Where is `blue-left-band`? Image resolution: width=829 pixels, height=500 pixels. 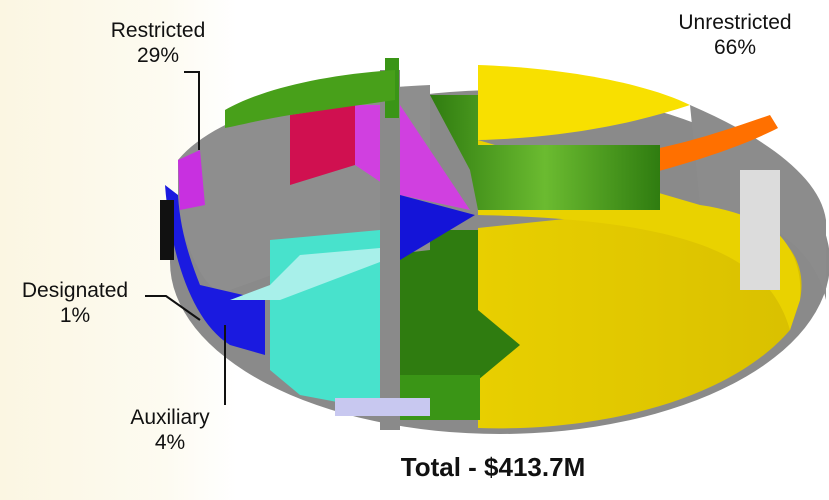 blue-left-band is located at coordinates (215, 270).